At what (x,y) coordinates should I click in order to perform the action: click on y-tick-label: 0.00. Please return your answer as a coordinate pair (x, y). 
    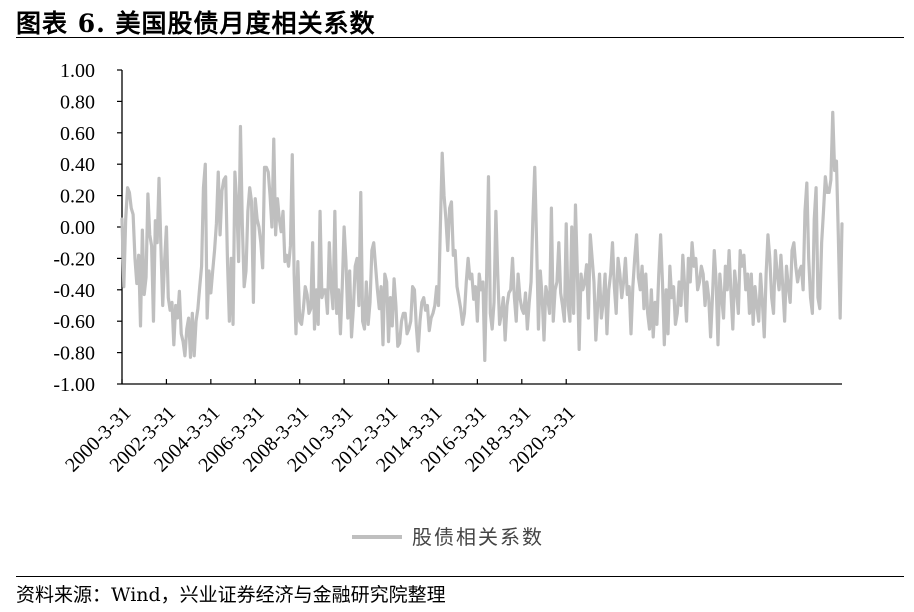
    Looking at the image, I should click on (77, 228).